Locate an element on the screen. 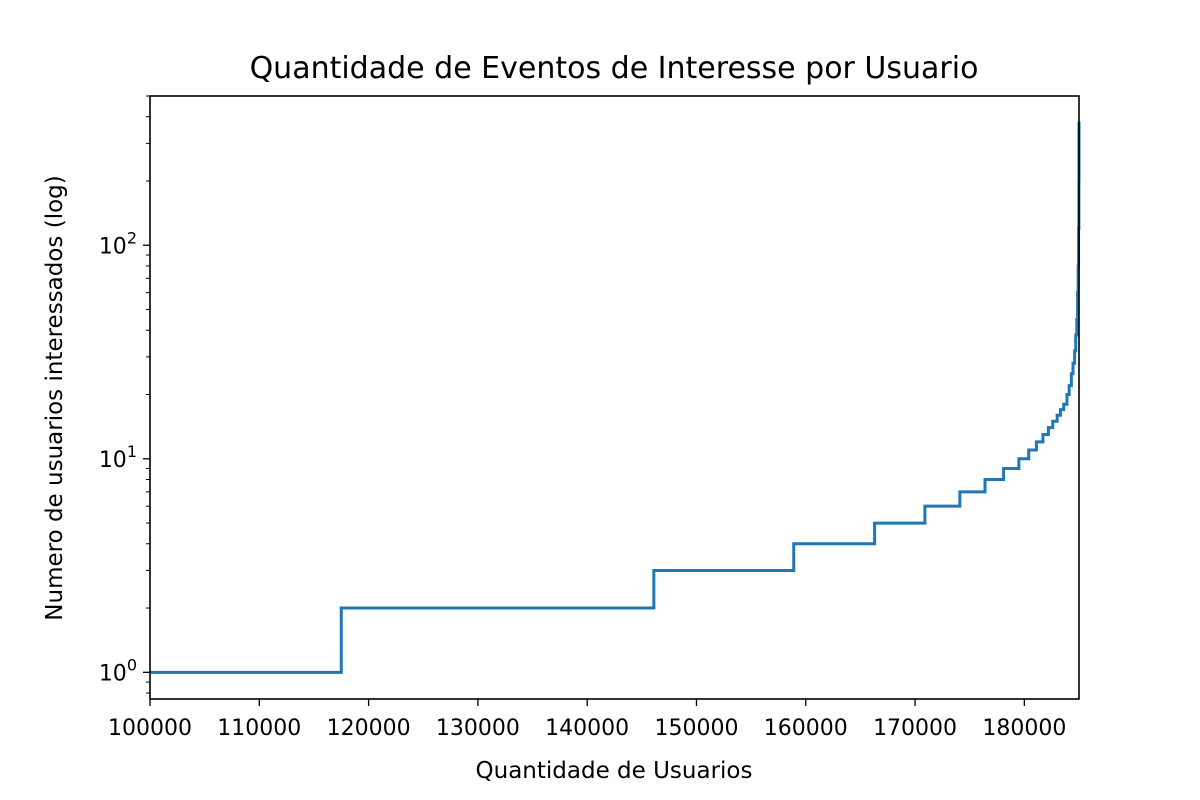 The height and width of the screenshot is (800, 1200). x-tick-label: 110000 is located at coordinates (259, 728).